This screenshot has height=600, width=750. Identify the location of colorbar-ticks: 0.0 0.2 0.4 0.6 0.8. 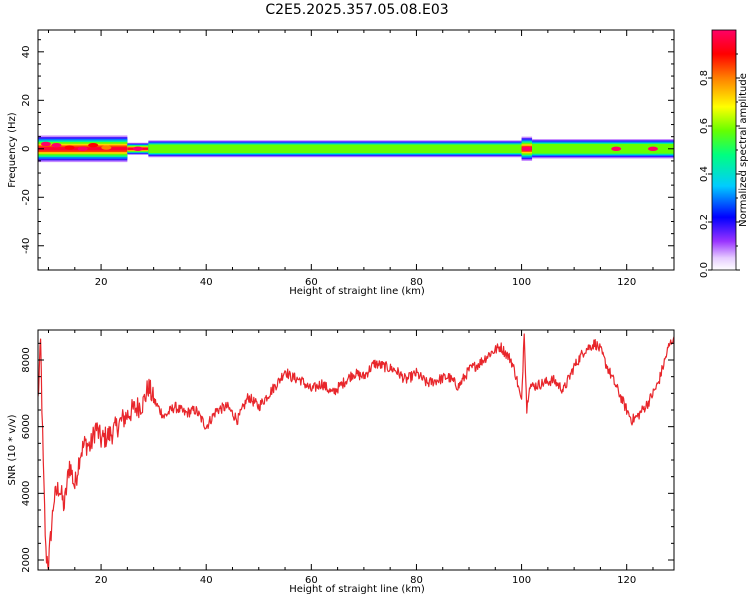
(719, 165).